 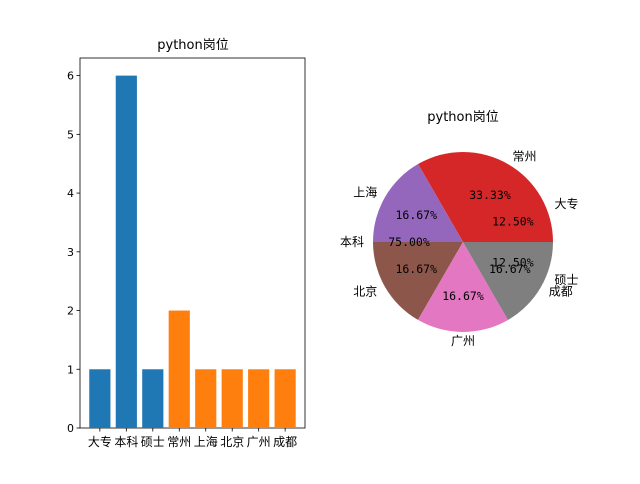 What do you see at coordinates (70, 311) in the screenshot?
I see `y-tick-label: 2` at bounding box center [70, 311].